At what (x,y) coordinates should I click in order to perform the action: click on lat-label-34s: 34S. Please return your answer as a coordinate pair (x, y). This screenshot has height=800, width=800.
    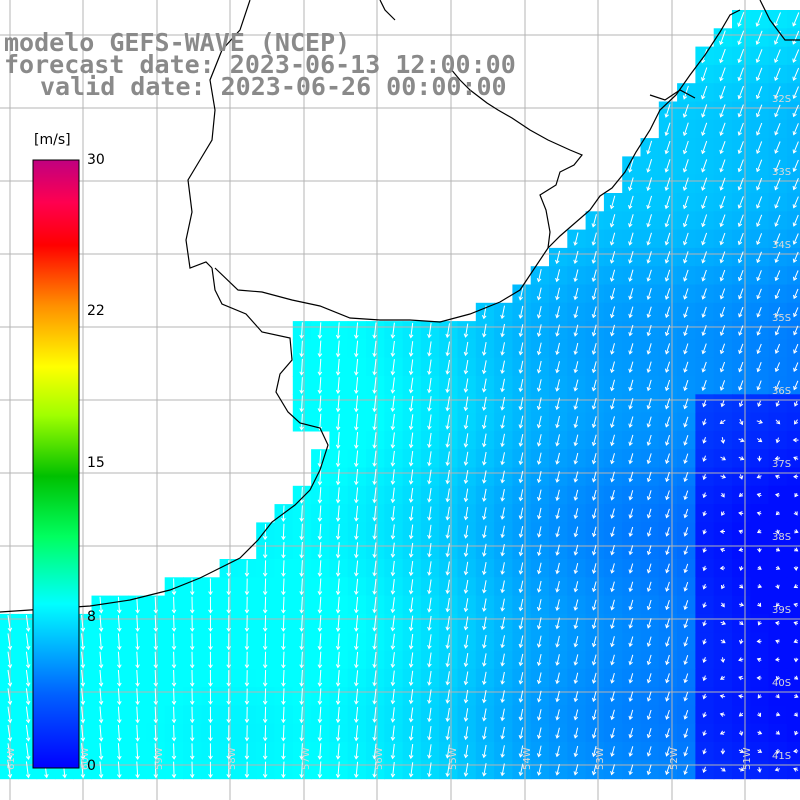
    Looking at the image, I should click on (782, 245).